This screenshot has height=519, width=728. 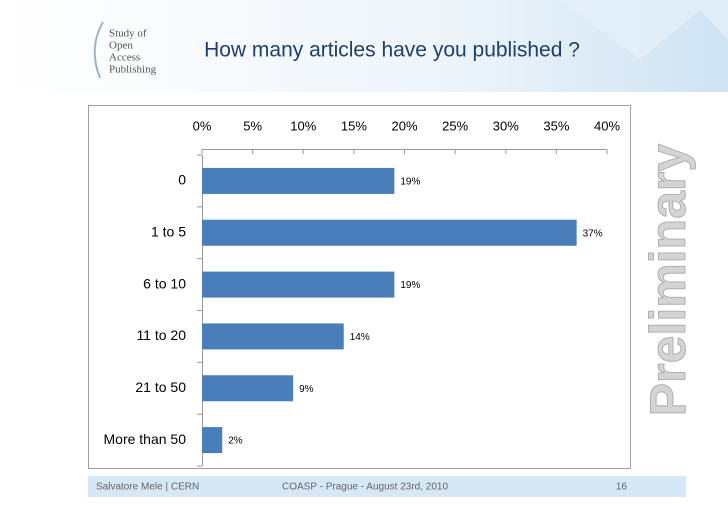 What do you see at coordinates (235, 441) in the screenshot?
I see `value-label: 2%` at bounding box center [235, 441].